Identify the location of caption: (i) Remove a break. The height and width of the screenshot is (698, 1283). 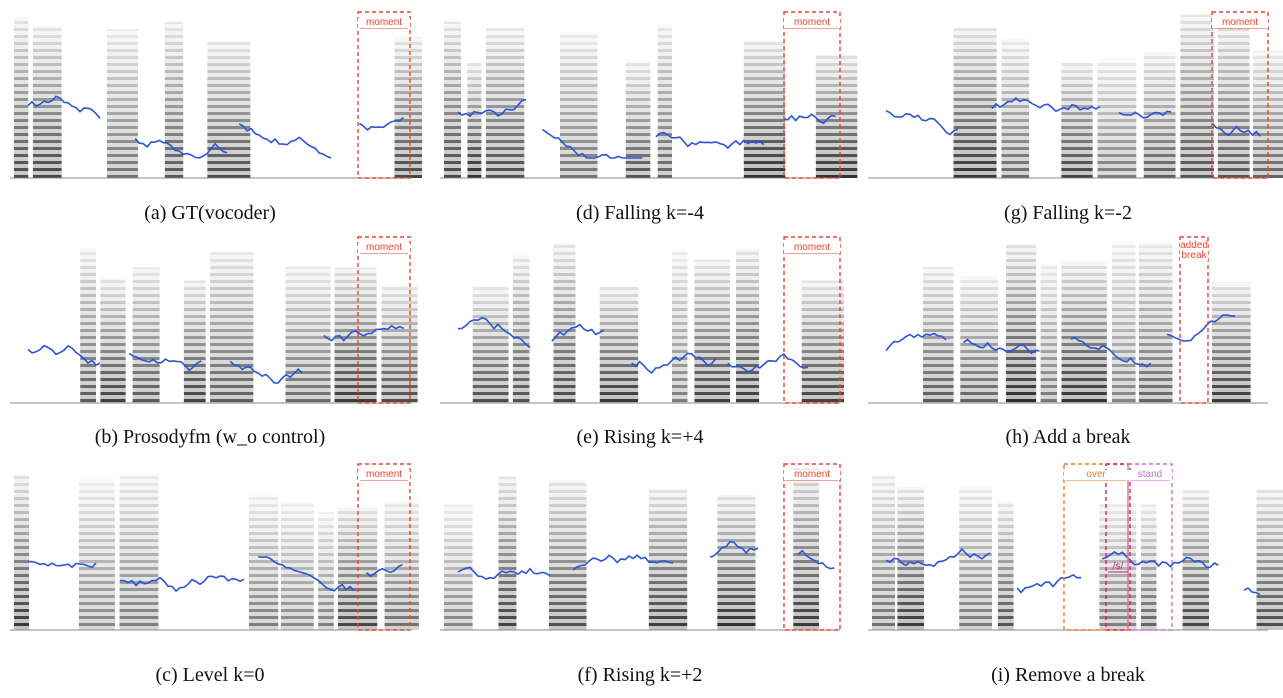
(1068, 675).